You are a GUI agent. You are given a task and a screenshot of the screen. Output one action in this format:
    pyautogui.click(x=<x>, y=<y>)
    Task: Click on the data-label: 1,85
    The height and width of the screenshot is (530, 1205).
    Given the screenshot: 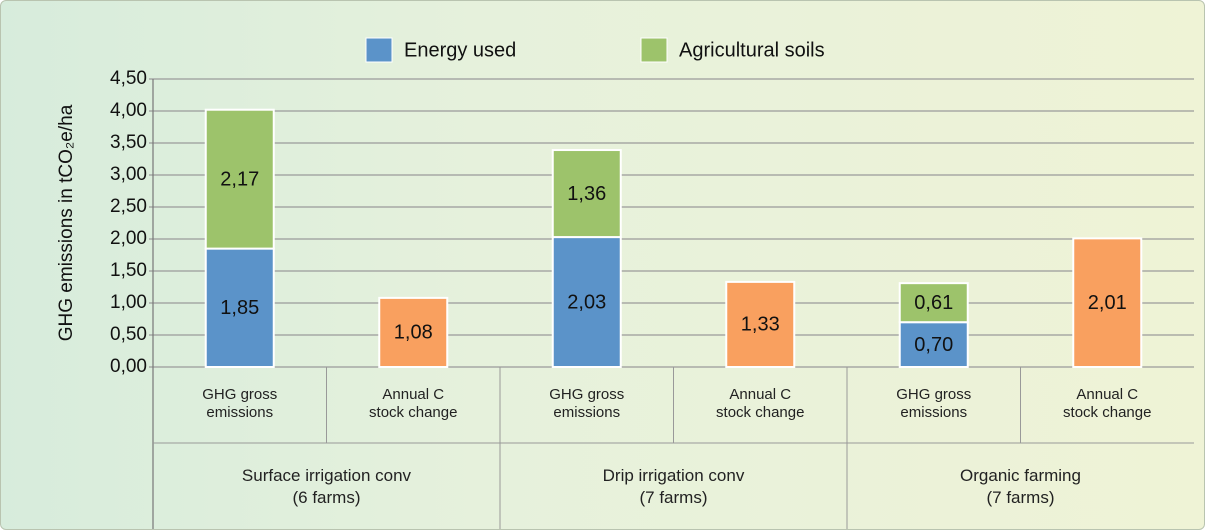 What is the action you would take?
    pyautogui.click(x=239, y=308)
    